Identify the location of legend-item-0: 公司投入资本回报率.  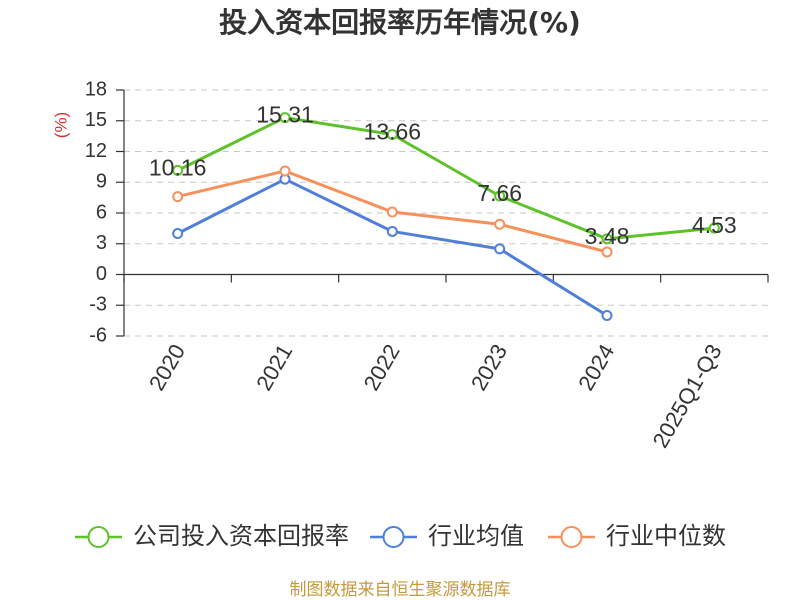
(212, 536).